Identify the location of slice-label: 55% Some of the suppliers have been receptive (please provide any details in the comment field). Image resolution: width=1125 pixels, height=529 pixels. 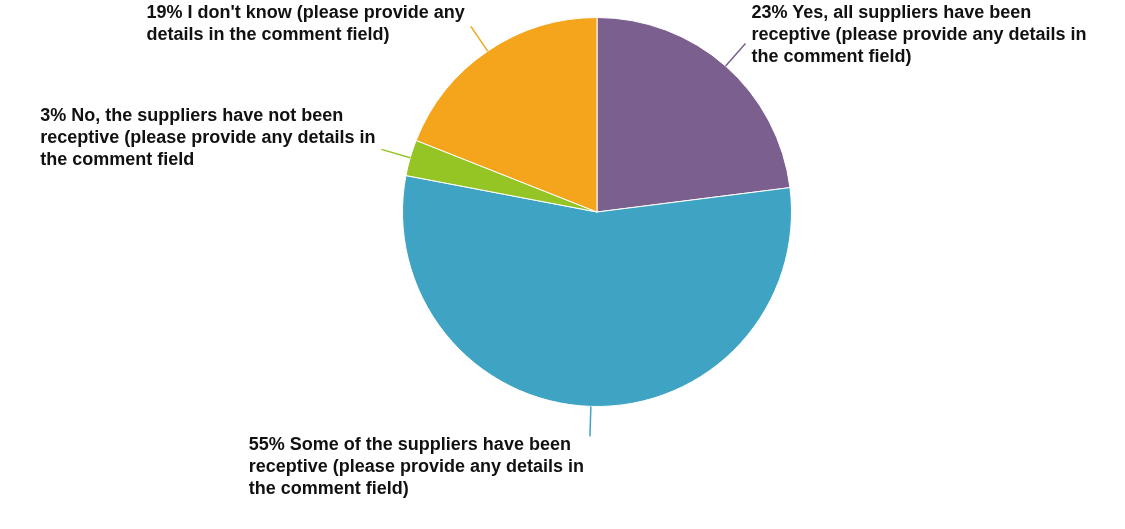
(416, 466).